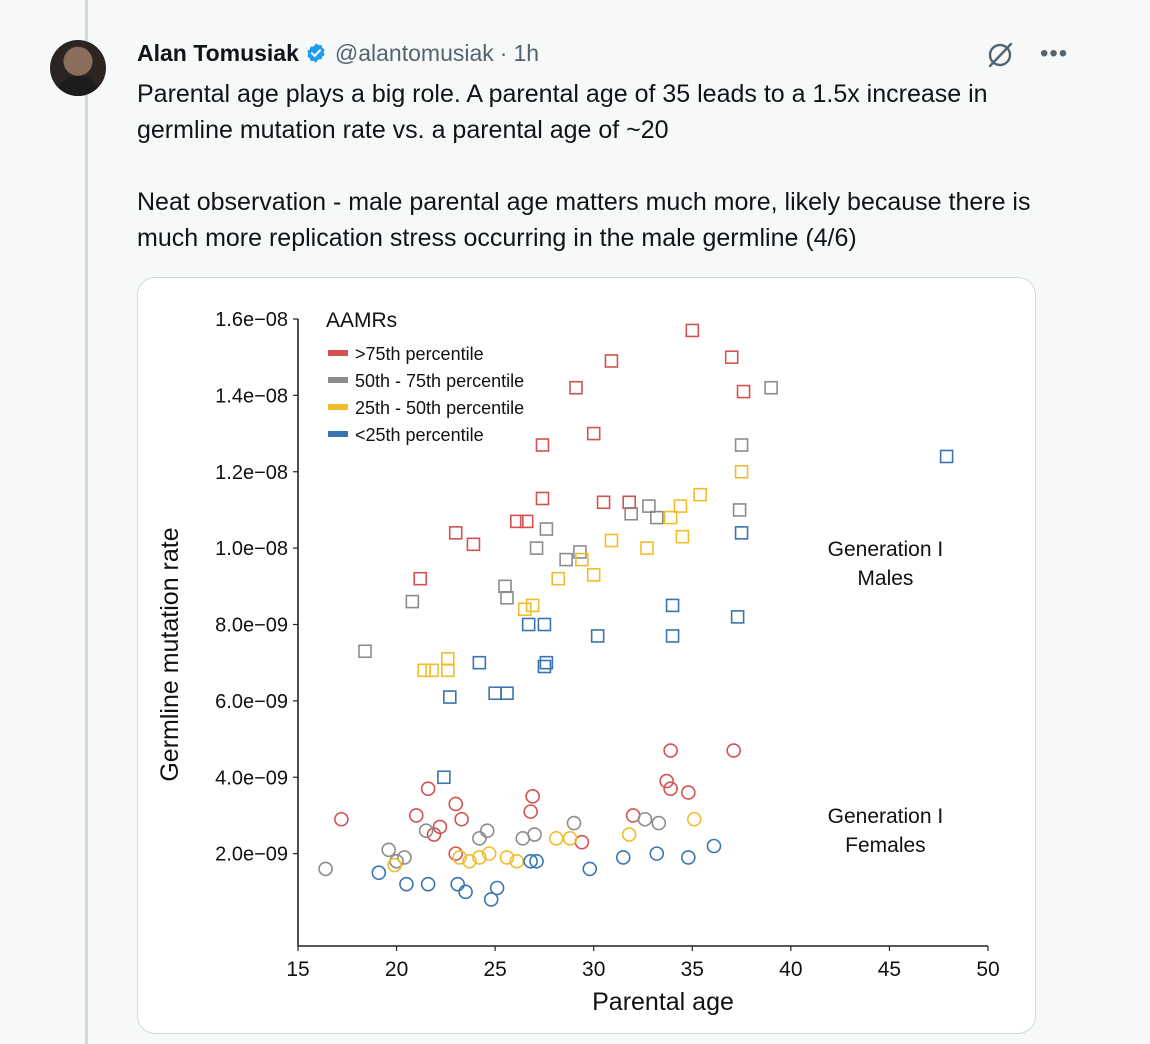 This screenshot has width=1150, height=1044. I want to click on y-tick-label: 8.0e−09, so click(251, 626).